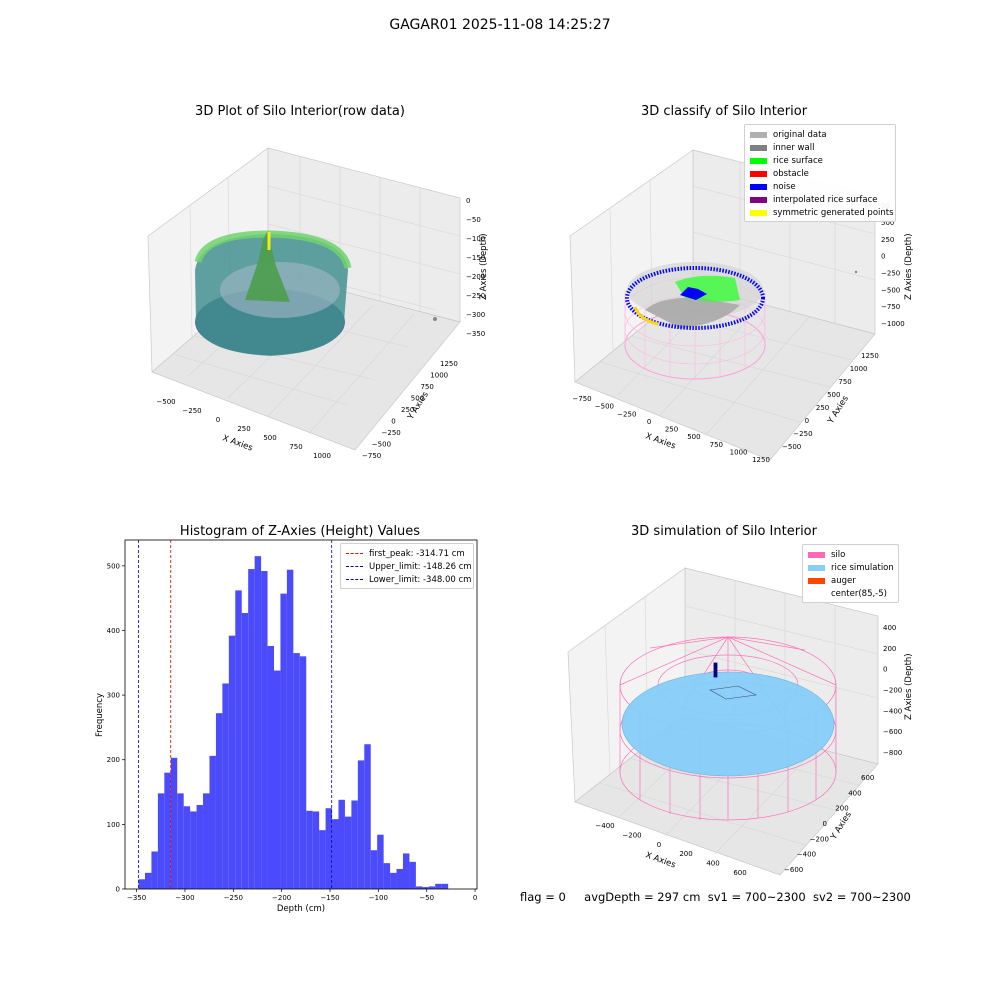 The image size is (1000, 1000). I want to click on classify-x-tick-label: −750, so click(581, 399).